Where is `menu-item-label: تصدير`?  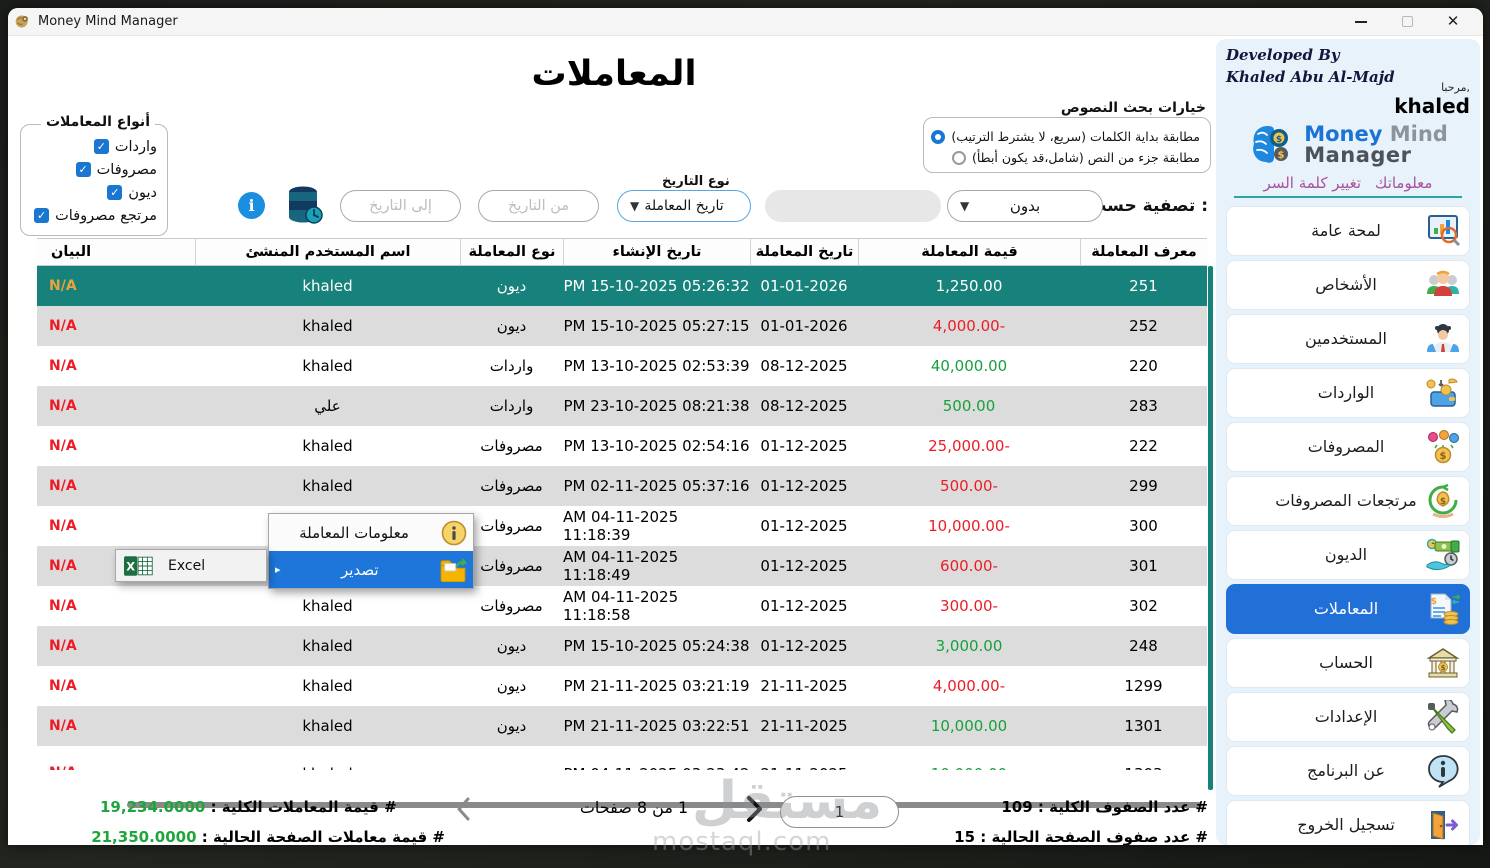
menu-item-label: تصدير is located at coordinates (360, 569).